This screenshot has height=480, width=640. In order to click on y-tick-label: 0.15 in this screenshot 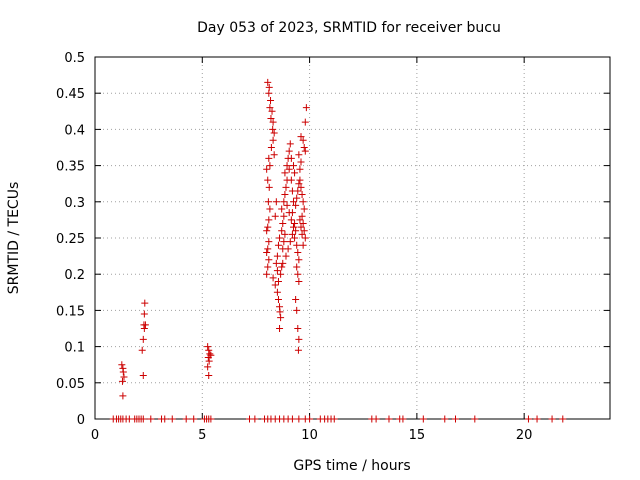, I will do `click(70, 311)`.